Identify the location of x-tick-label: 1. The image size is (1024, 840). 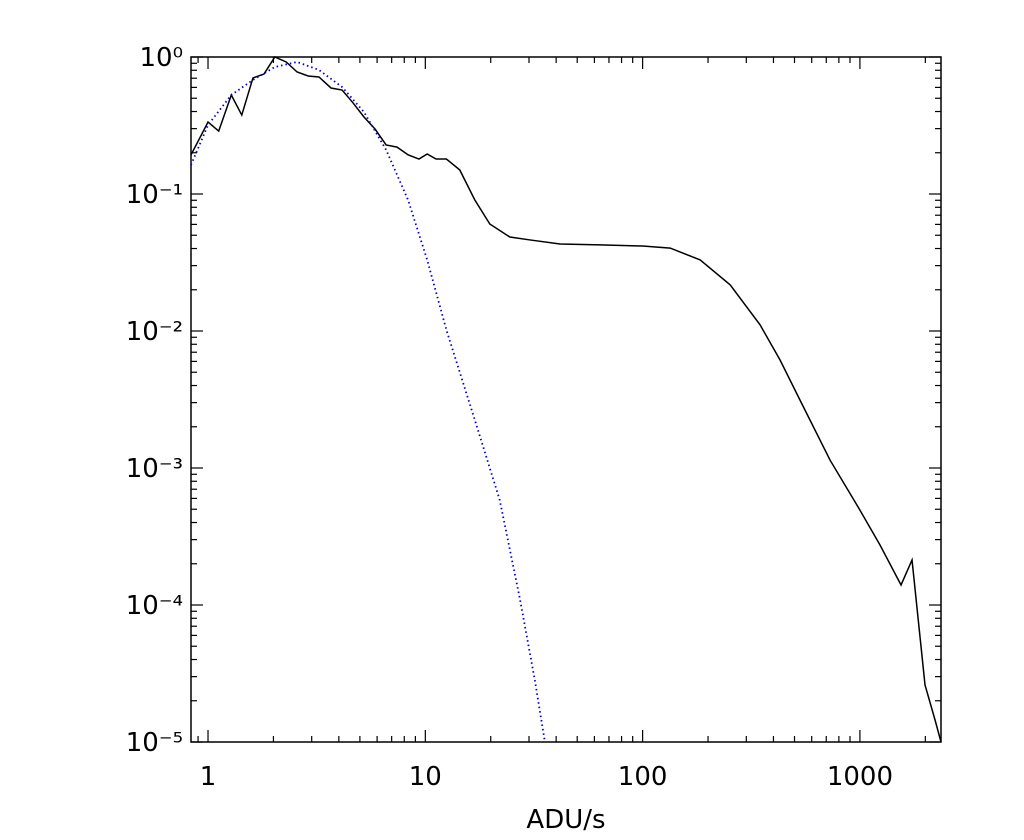
(208, 777).